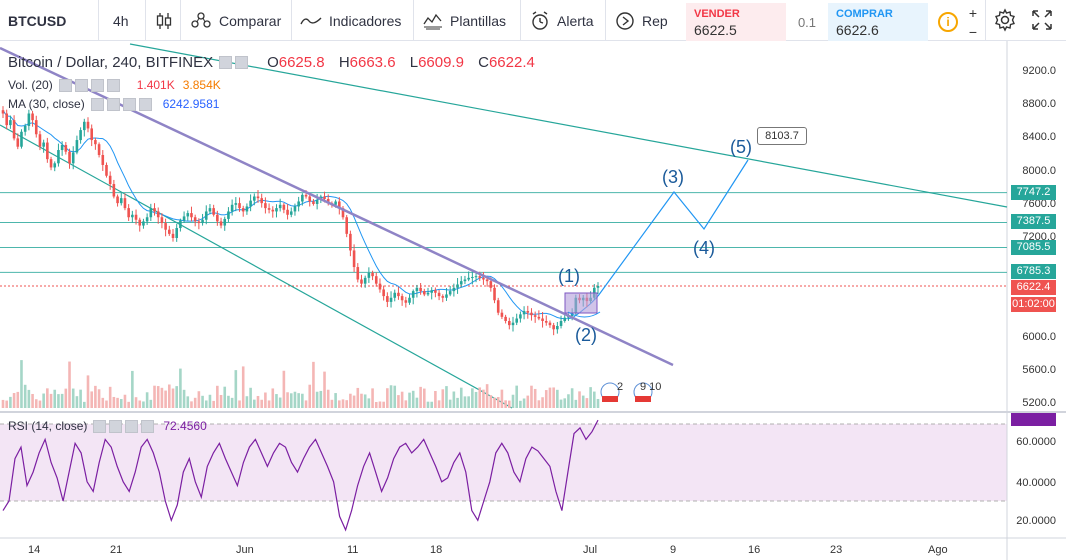 Image resolution: width=1066 pixels, height=560 pixels. Describe the element at coordinates (122, 104) in the screenshot. I see `ma-legend-buttons` at that location.